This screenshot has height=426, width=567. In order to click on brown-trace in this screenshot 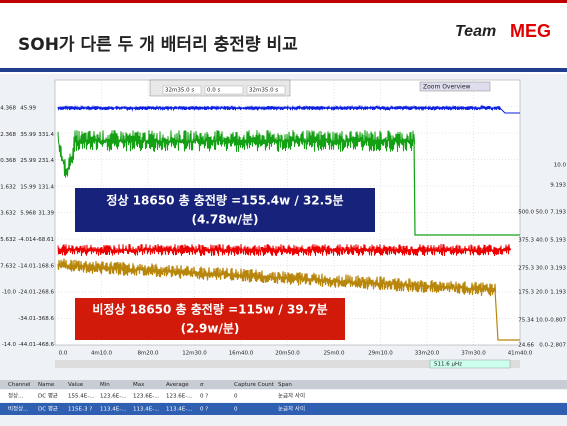, I will do `click(277, 277)`.